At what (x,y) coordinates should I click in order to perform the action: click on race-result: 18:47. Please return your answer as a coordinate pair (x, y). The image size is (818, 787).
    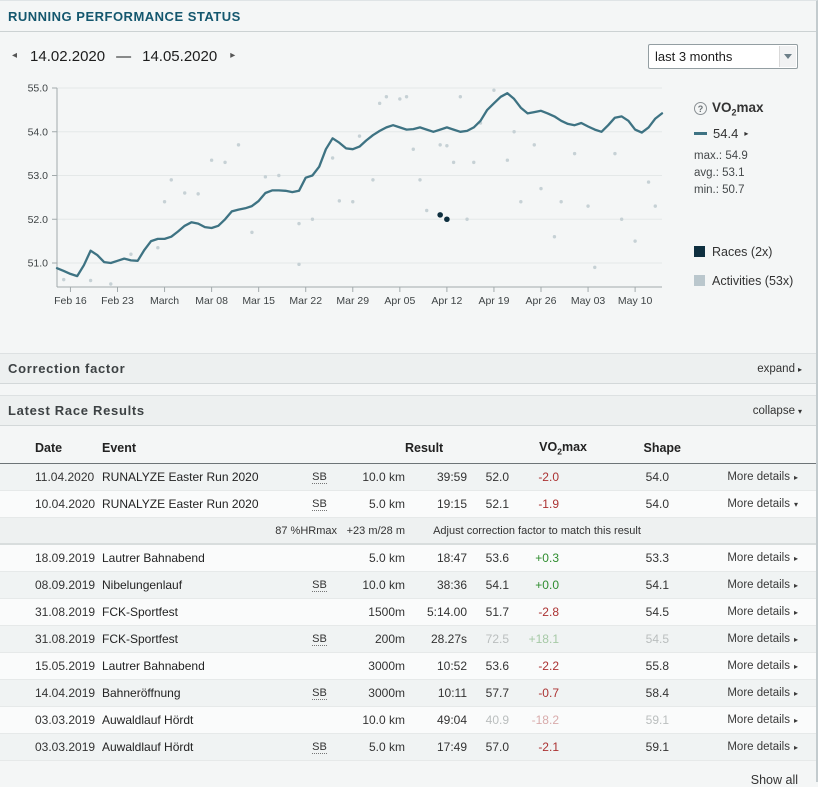
    Looking at the image, I should click on (451, 558).